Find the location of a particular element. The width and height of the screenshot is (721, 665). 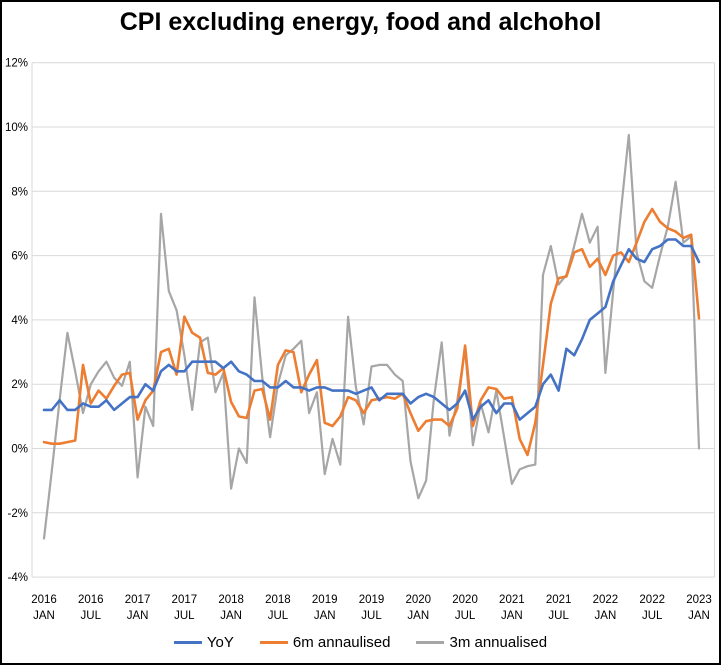

y-axis-tick-label: -4% is located at coordinates (18, 578).